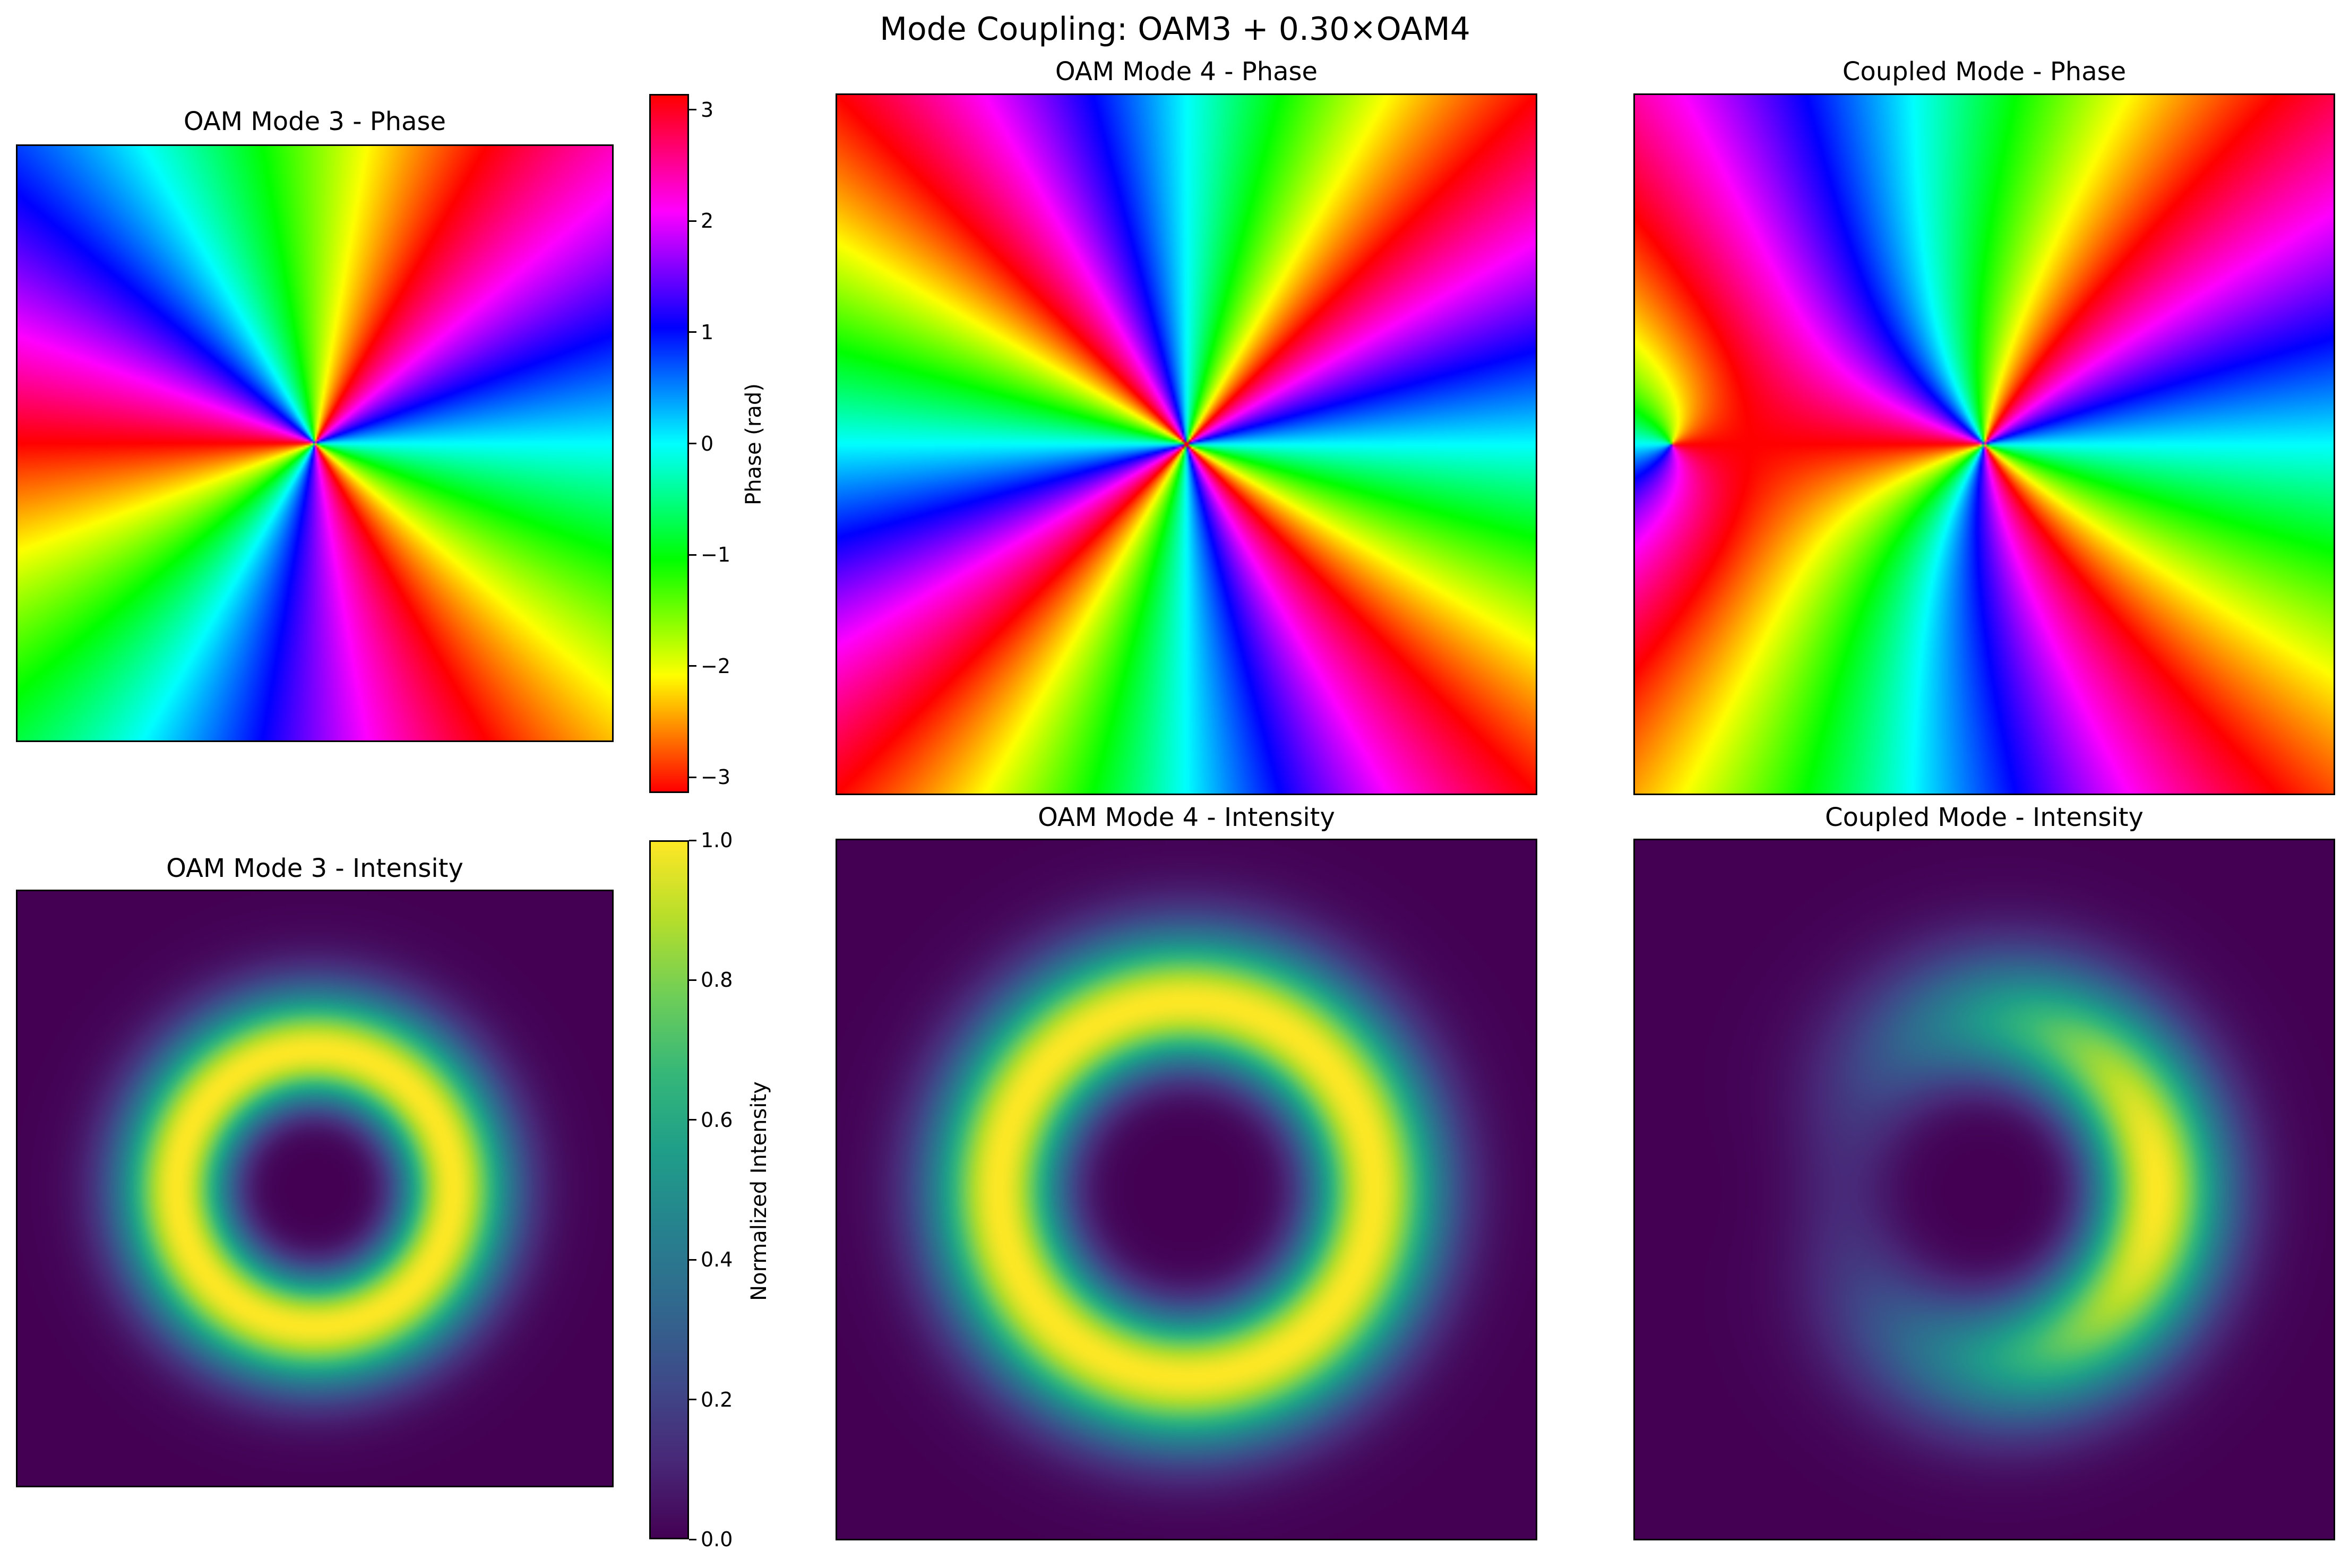 This screenshot has width=2350, height=1568. What do you see at coordinates (708, 444) in the screenshot?
I see `colorbar-tick-label: 0` at bounding box center [708, 444].